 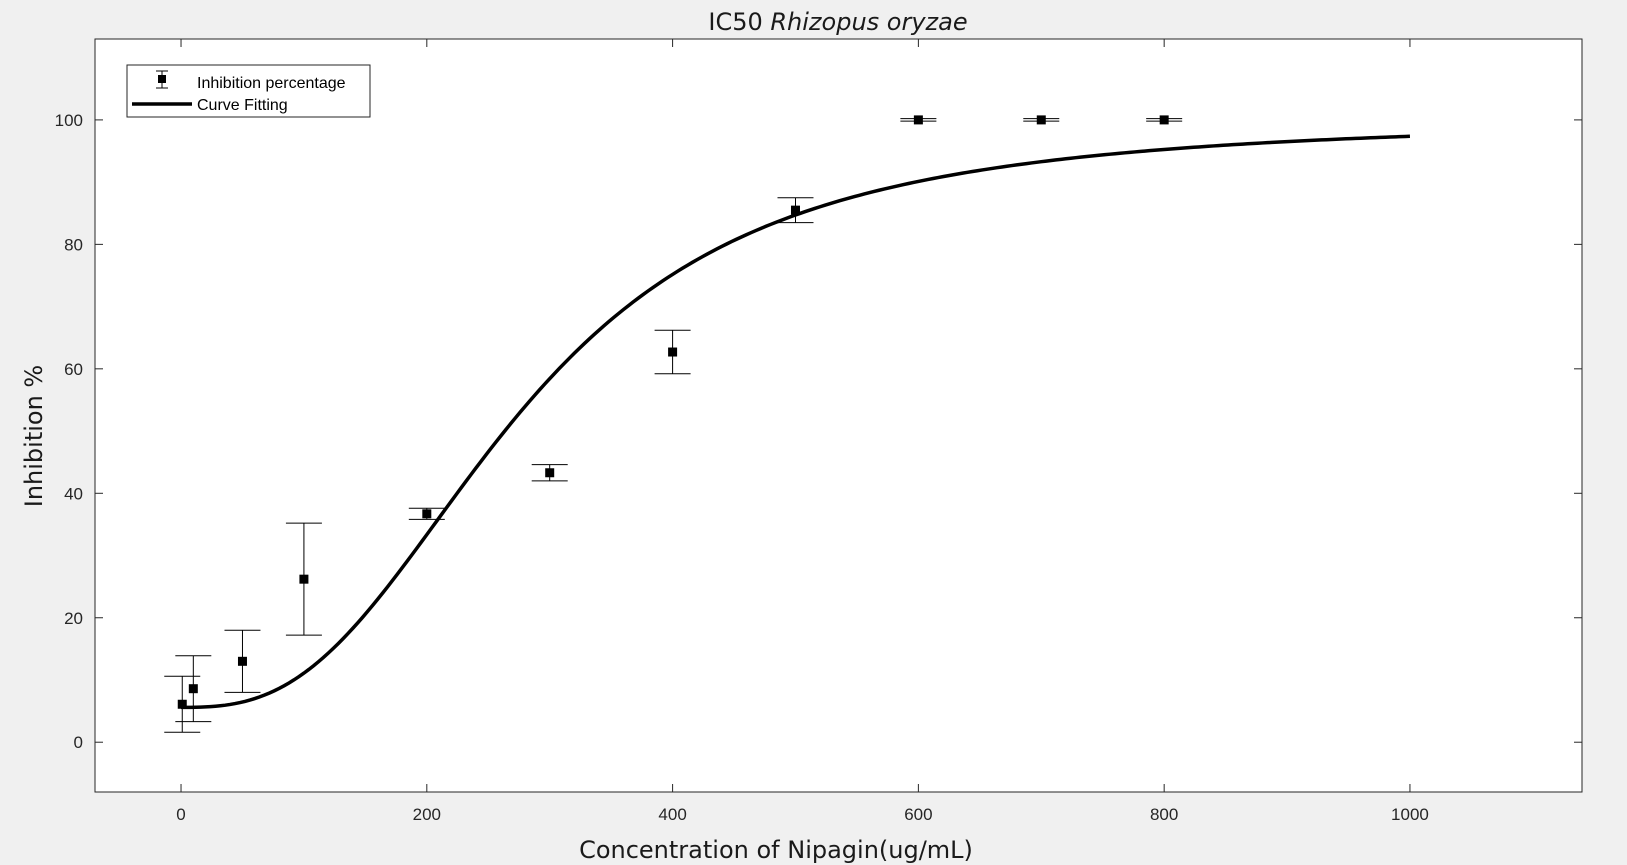 I want to click on legend: Inhibition percentage Curve Fitting, so click(x=248, y=91).